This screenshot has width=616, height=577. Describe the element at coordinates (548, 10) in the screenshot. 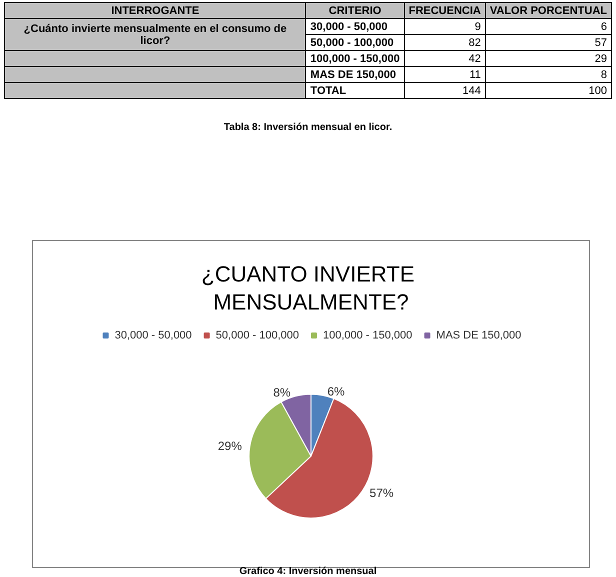

I see `text: VALOR PORCENTUAL` at that location.